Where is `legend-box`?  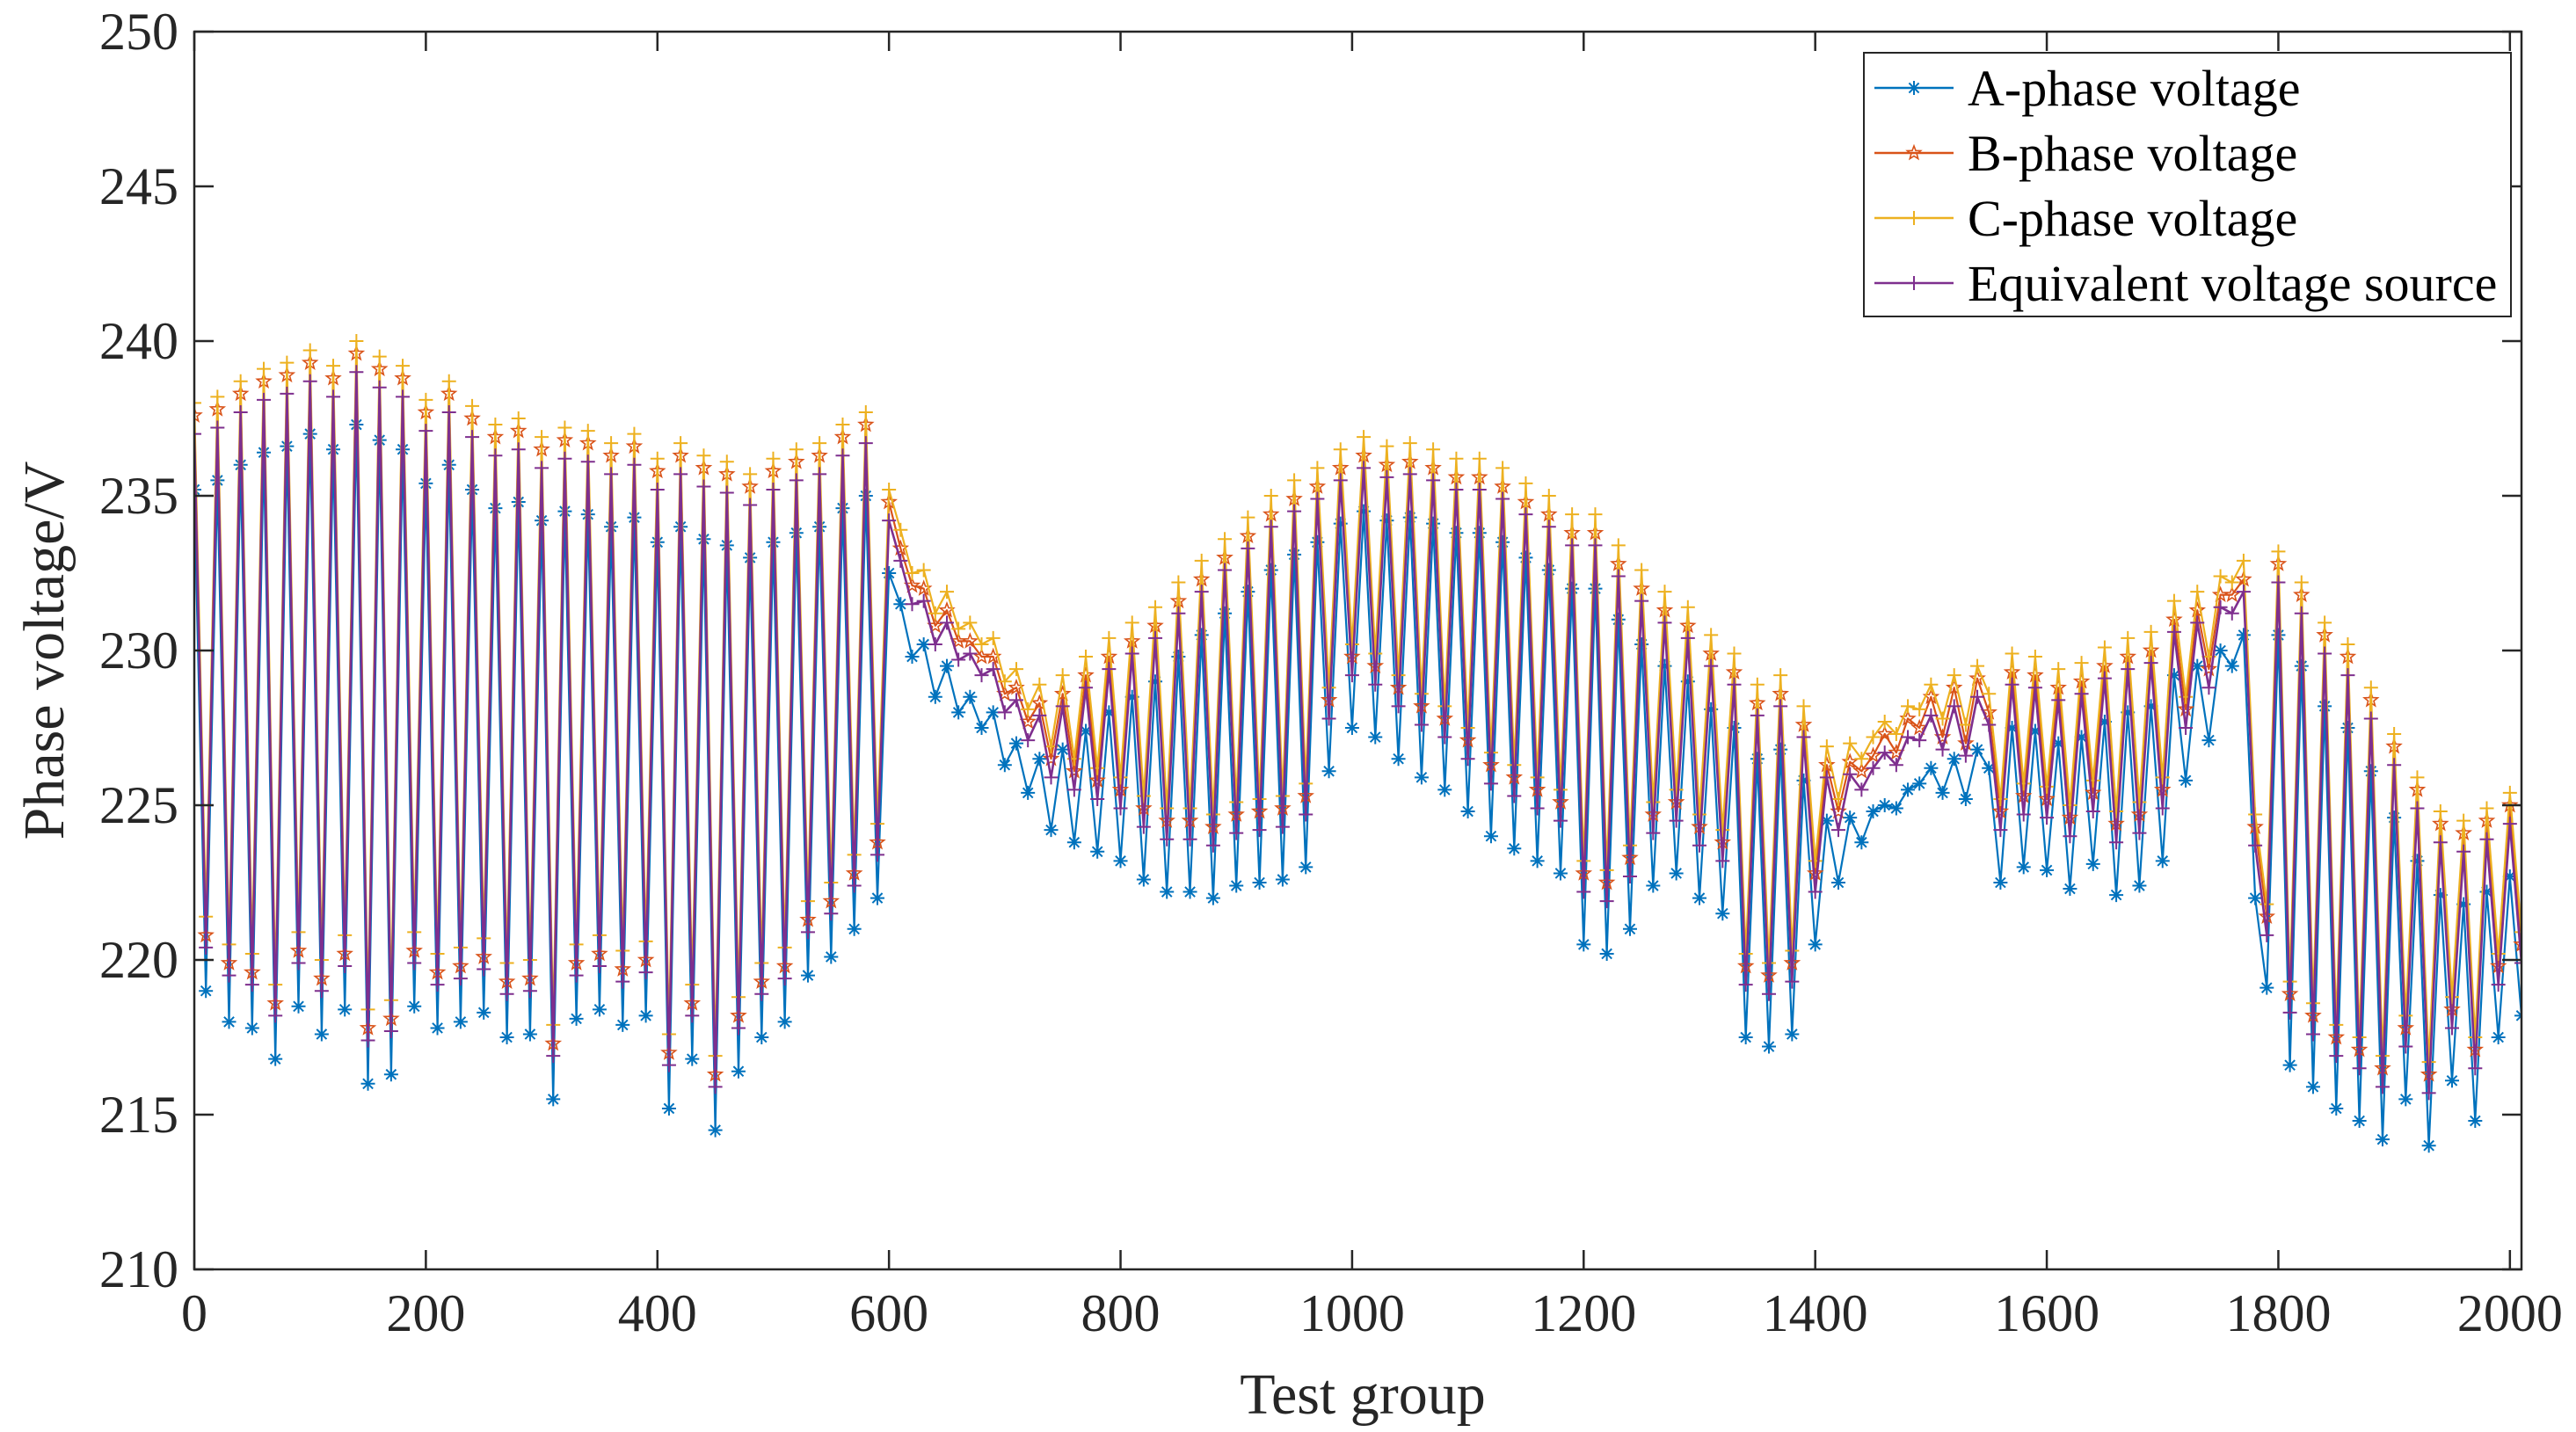 legend-box is located at coordinates (2187, 184).